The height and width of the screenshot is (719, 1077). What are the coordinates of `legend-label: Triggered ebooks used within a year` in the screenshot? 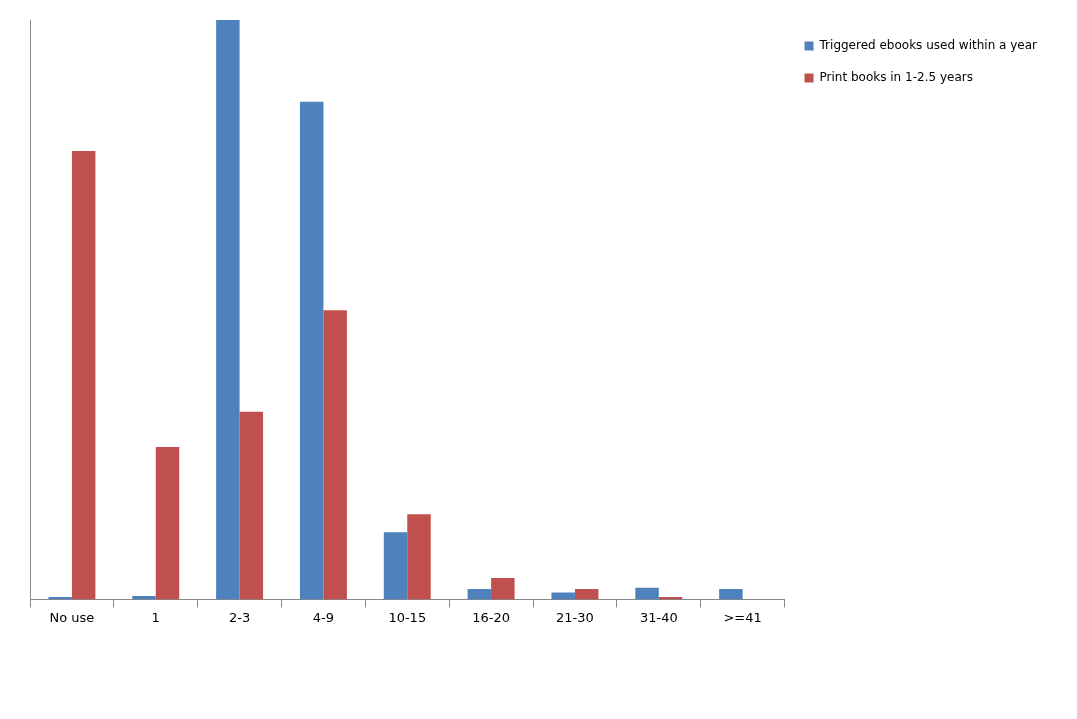 It's located at (928, 45).